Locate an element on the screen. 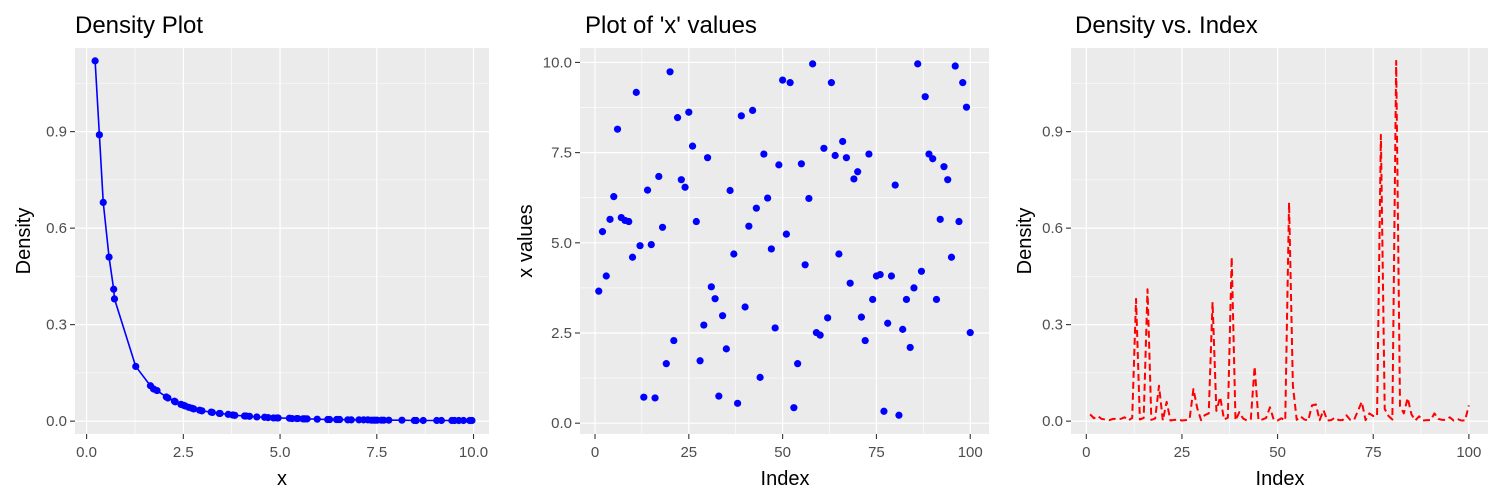 Image resolution: width=1500 pixels, height=500 pixels. x-values-plot-y-tick-label: 0.0 is located at coordinates (561, 423).